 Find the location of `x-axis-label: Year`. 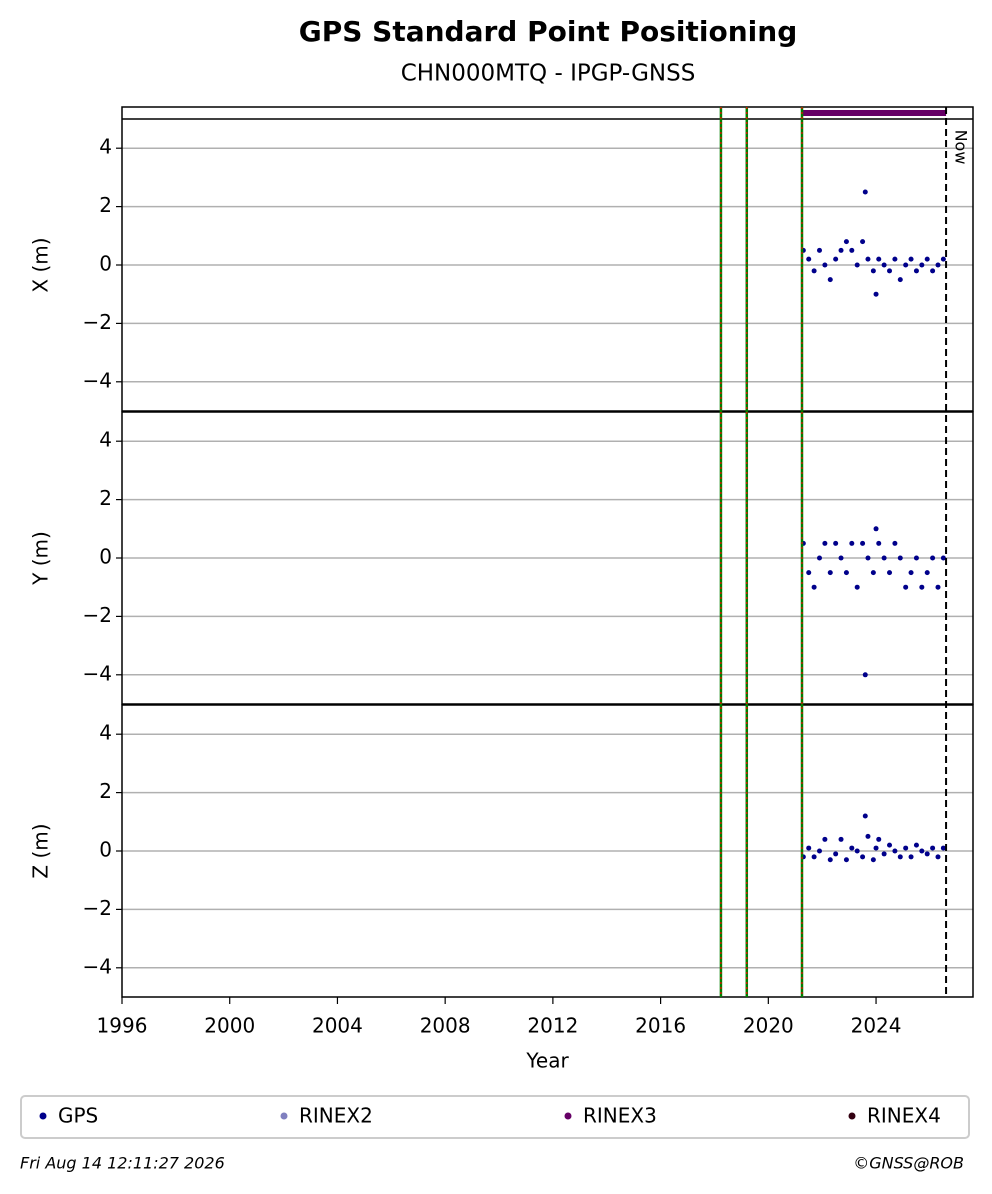

x-axis-label: Year is located at coordinates (547, 1061).